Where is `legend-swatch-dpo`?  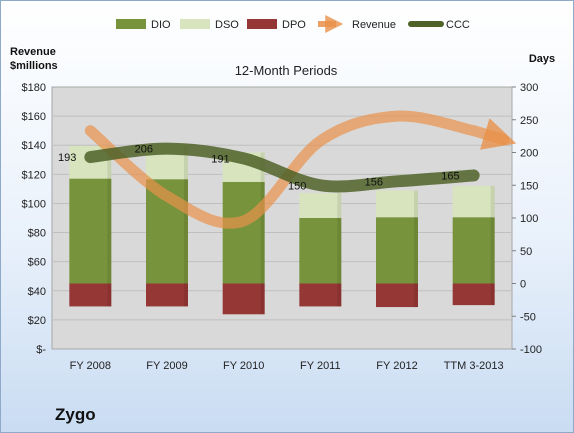
legend-swatch-dpo is located at coordinates (262, 24).